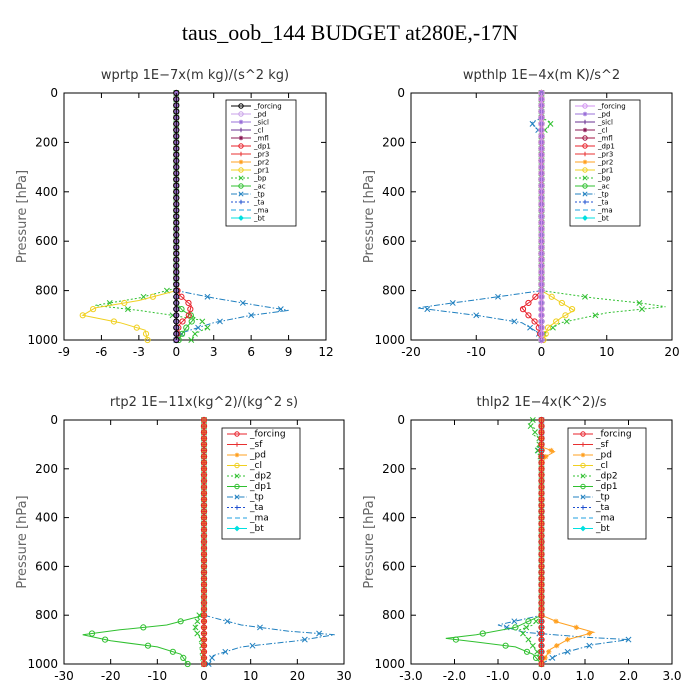  Describe the element at coordinates (46, 241) in the screenshot. I see `y-tick-label: 600` at that location.